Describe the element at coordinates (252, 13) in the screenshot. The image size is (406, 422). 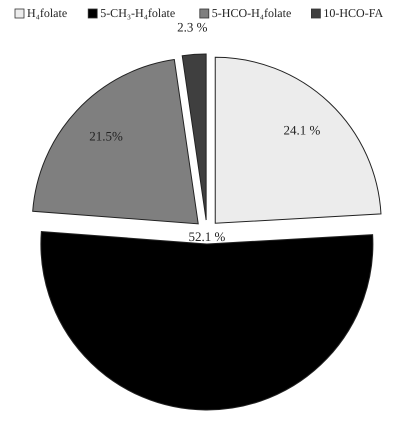
I see `legend-label: 5-HCO-H₄folate` at that location.